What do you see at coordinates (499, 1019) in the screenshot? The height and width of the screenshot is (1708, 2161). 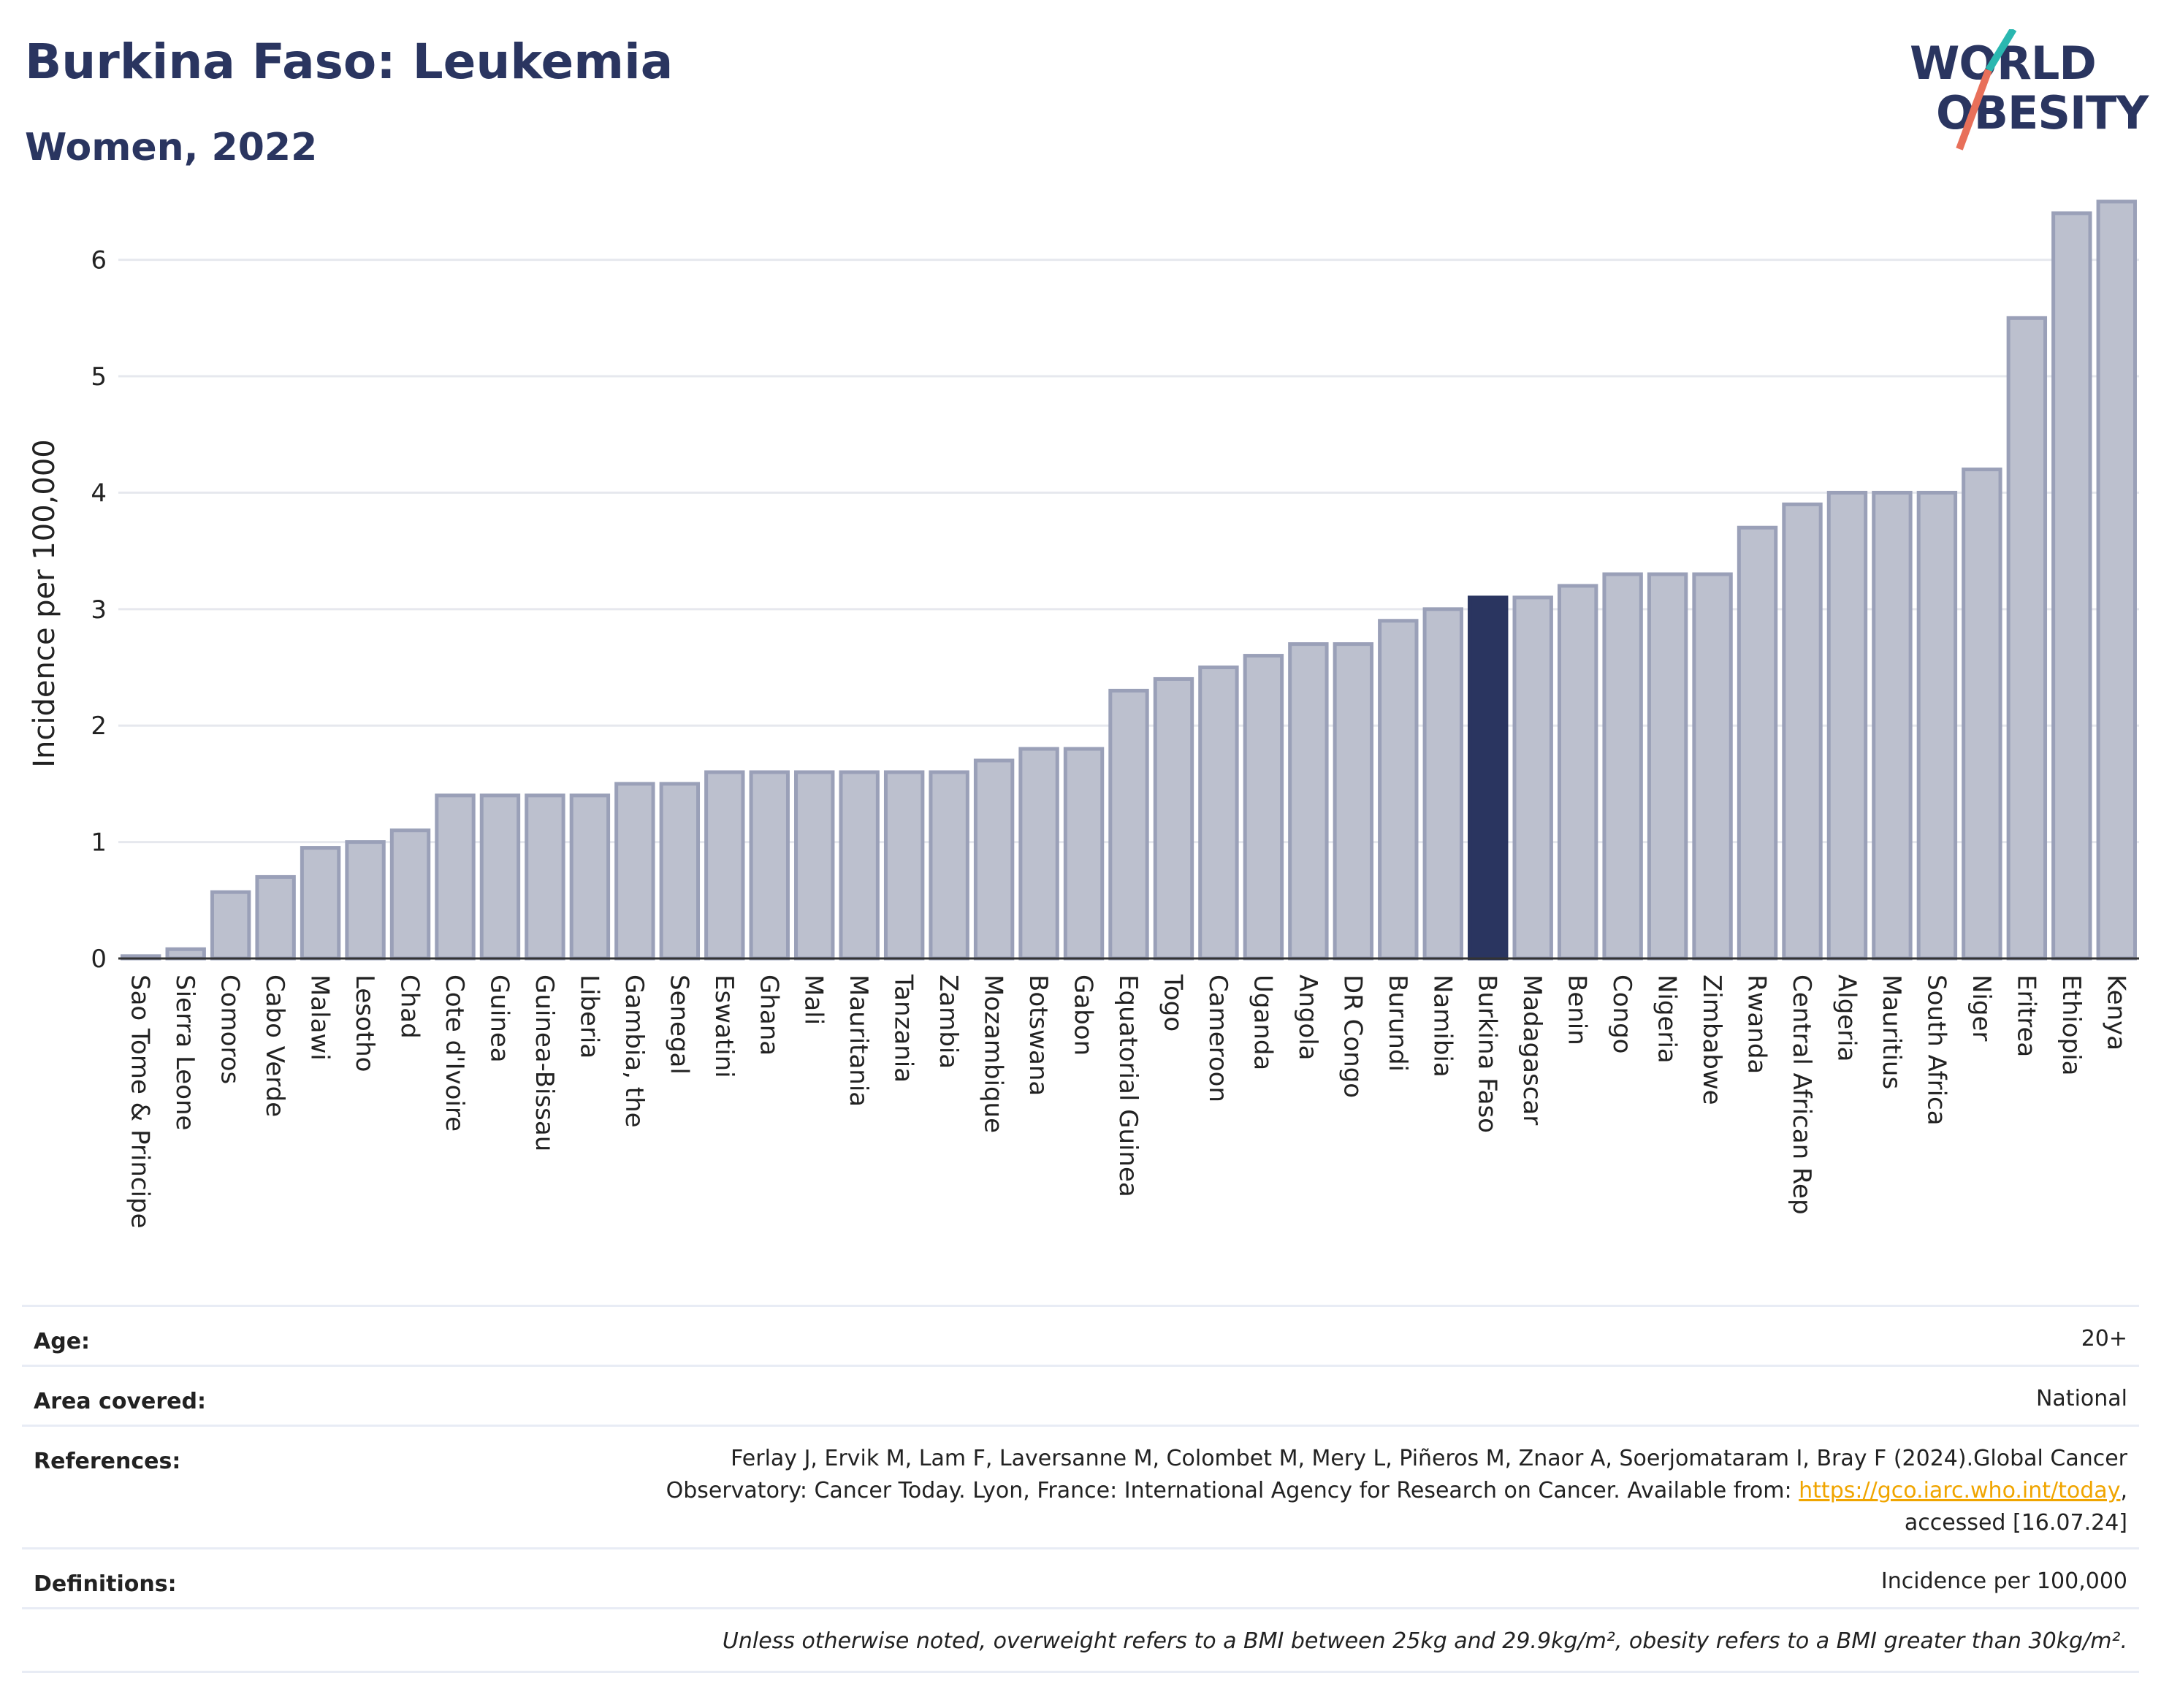 I see `x-tick-label: Guinea` at bounding box center [499, 1019].